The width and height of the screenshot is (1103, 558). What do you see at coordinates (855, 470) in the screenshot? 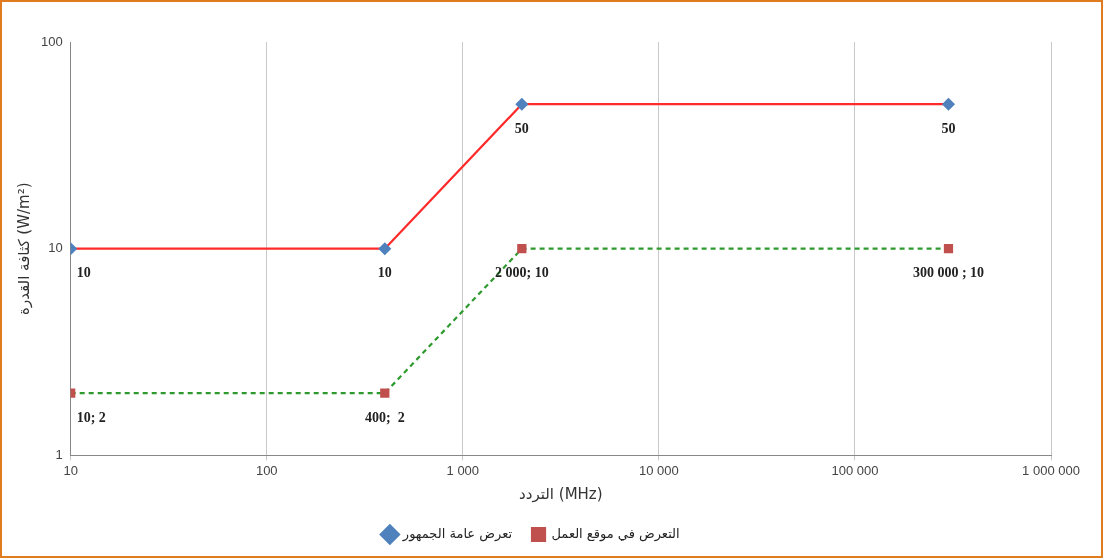
I see `x-tick-label: 100 000` at bounding box center [855, 470].